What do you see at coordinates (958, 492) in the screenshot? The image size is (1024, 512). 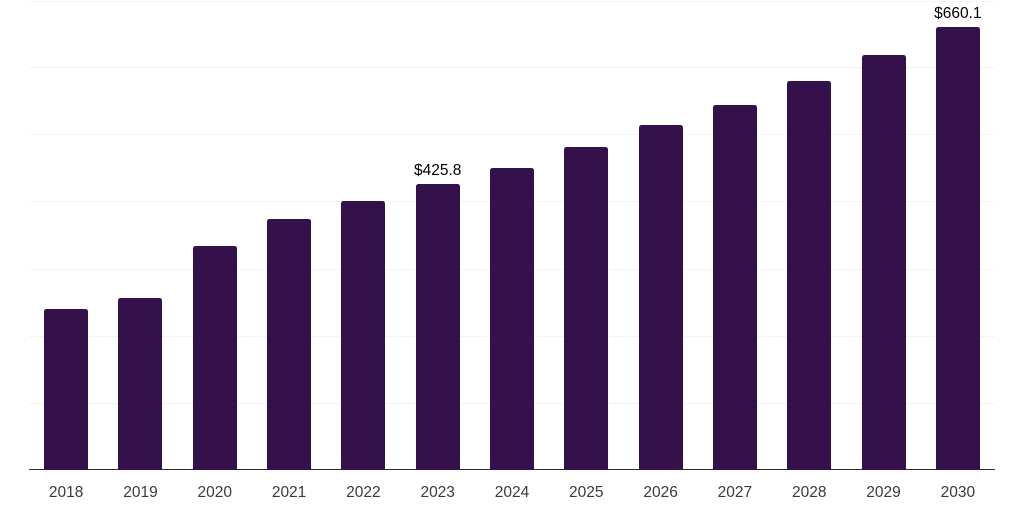 I see `x-axis-label-2030: 2030` at bounding box center [958, 492].